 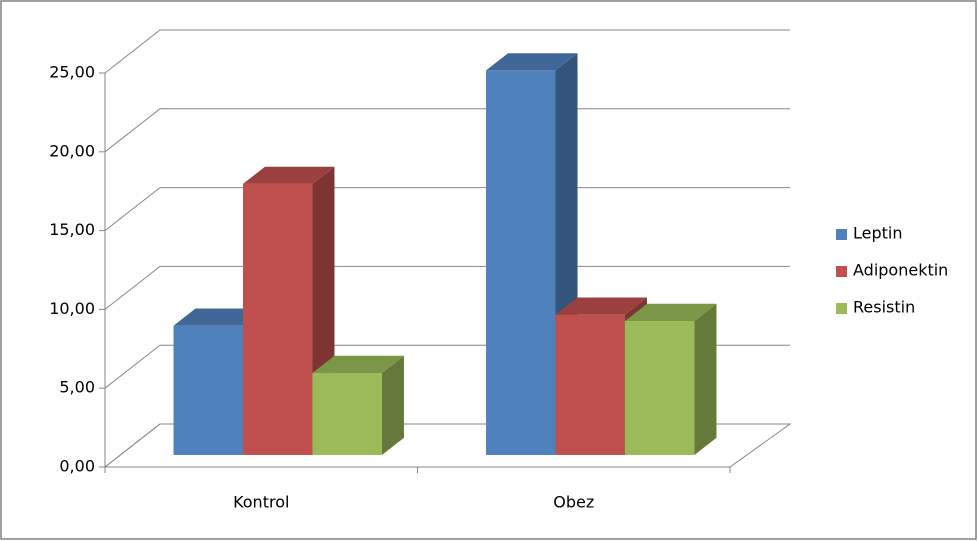 What do you see at coordinates (573, 502) in the screenshot?
I see `x-tick-label: Obez` at bounding box center [573, 502].